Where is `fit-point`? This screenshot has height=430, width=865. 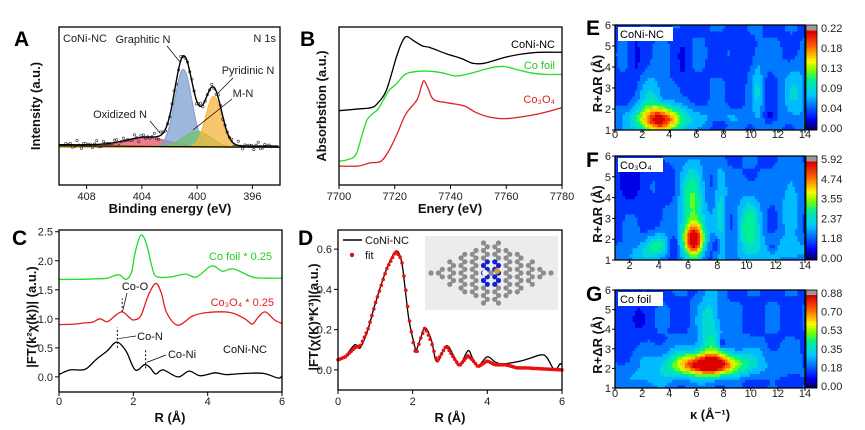 fit-point is located at coordinates (473, 361).